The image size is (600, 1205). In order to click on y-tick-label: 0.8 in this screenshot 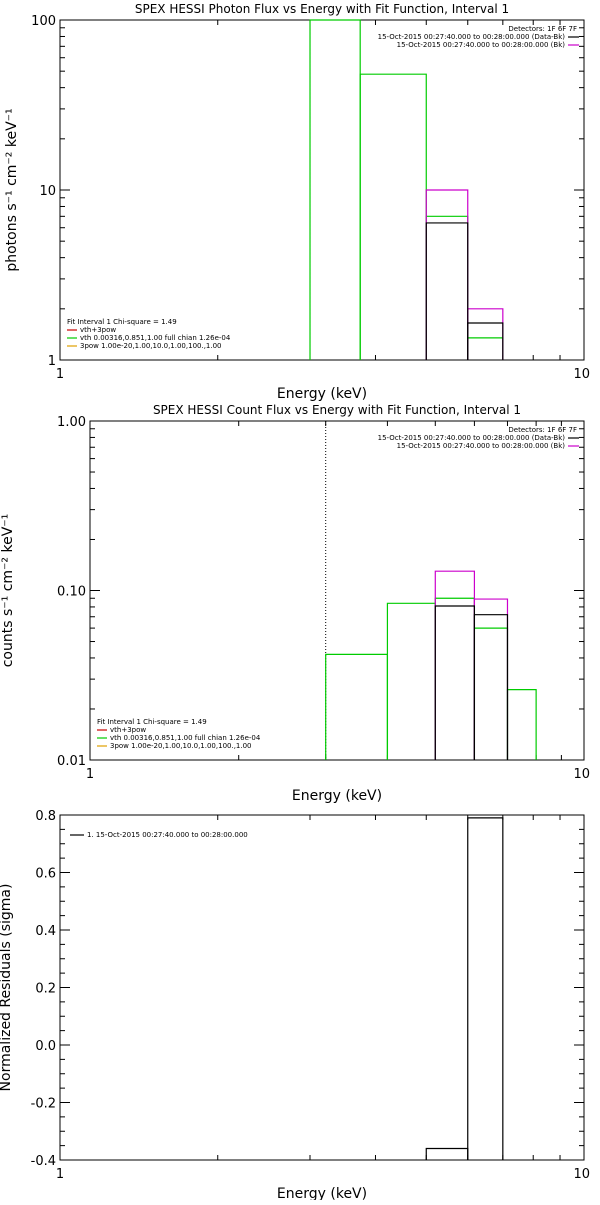, I will do `click(45, 816)`.